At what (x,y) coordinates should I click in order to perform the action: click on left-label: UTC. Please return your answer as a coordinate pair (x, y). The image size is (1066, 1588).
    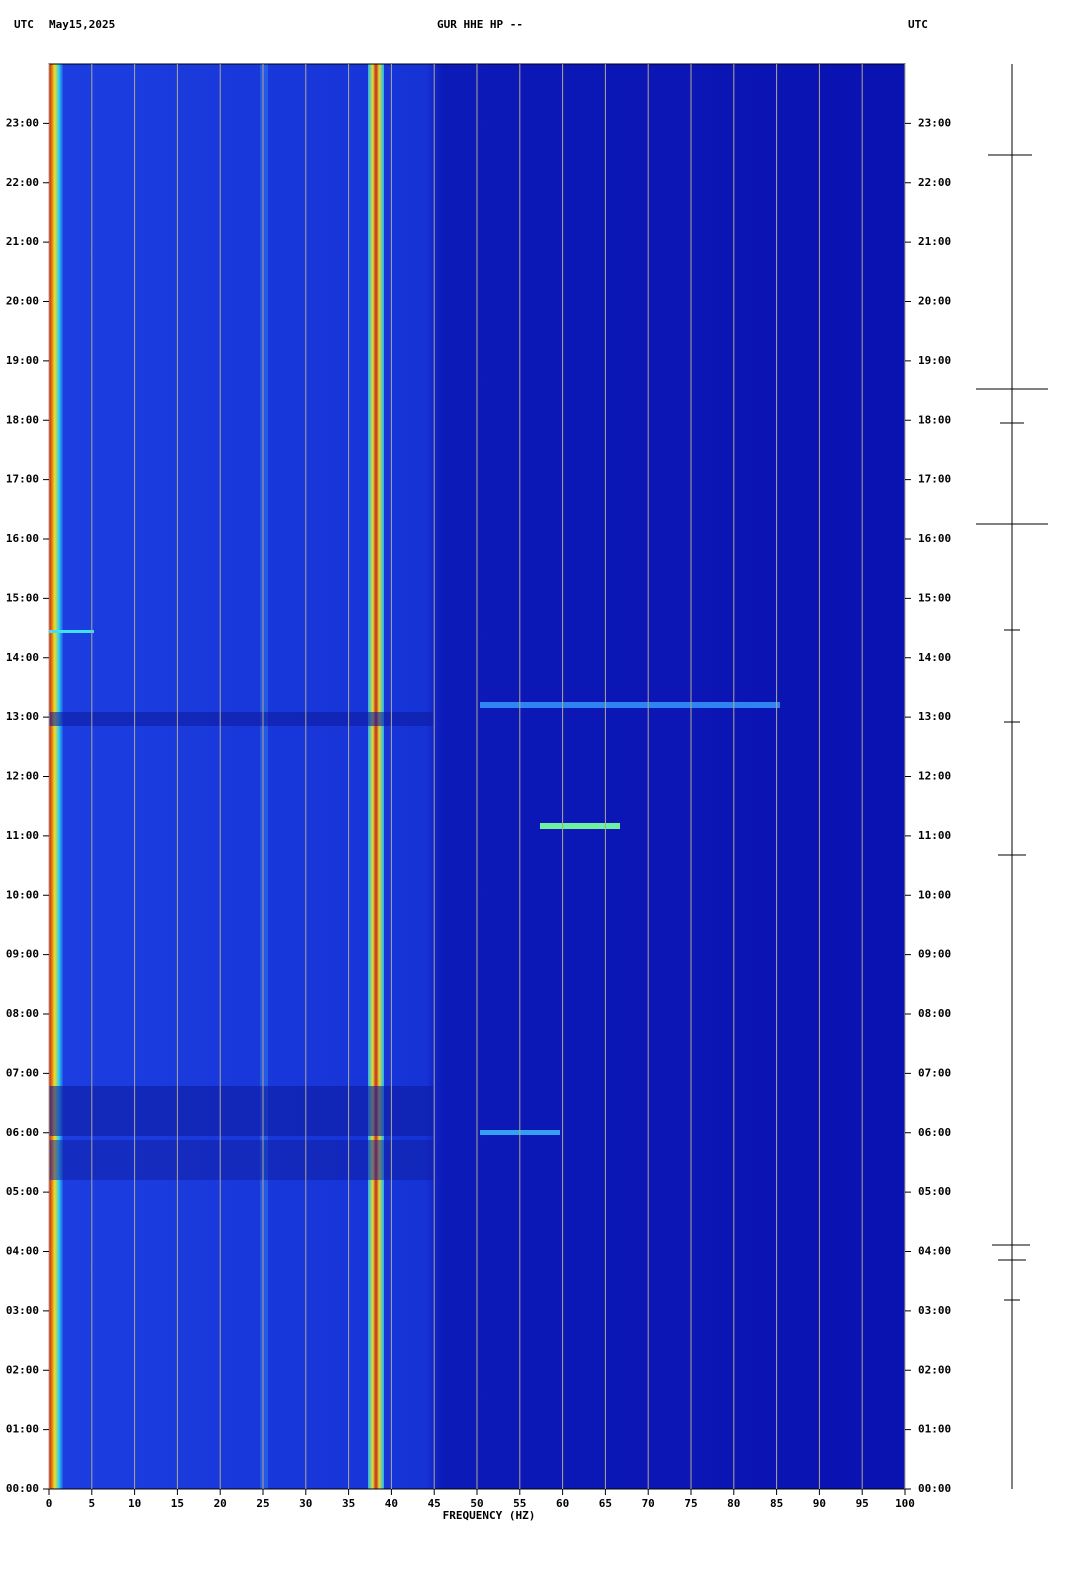
    Looking at the image, I should click on (24, 24).